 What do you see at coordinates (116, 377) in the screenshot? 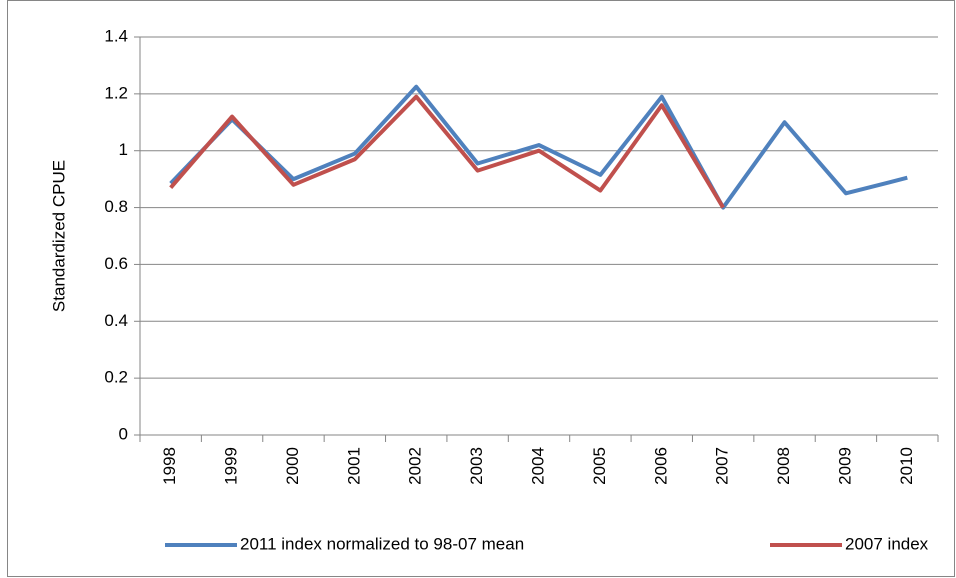
I see `y-tick-label: 0.2` at bounding box center [116, 377].